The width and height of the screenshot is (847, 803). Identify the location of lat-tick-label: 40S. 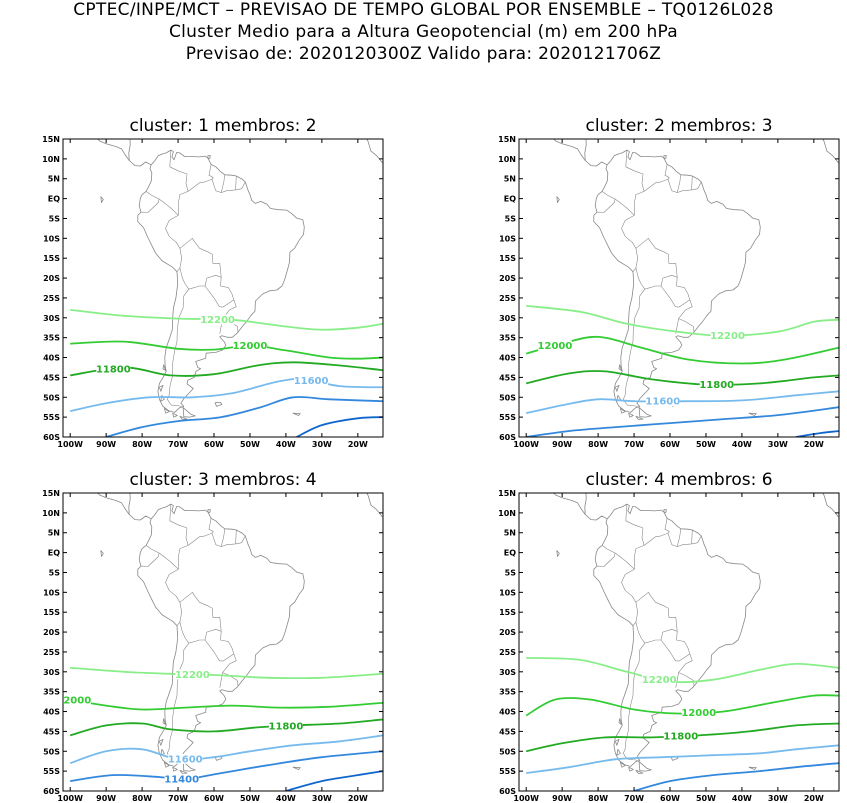
(51, 712).